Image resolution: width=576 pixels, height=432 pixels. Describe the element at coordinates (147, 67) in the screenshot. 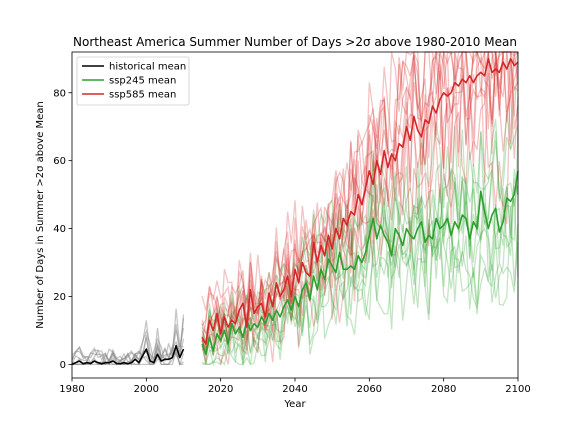

I see `legend-label-historical: historical mean` at that location.